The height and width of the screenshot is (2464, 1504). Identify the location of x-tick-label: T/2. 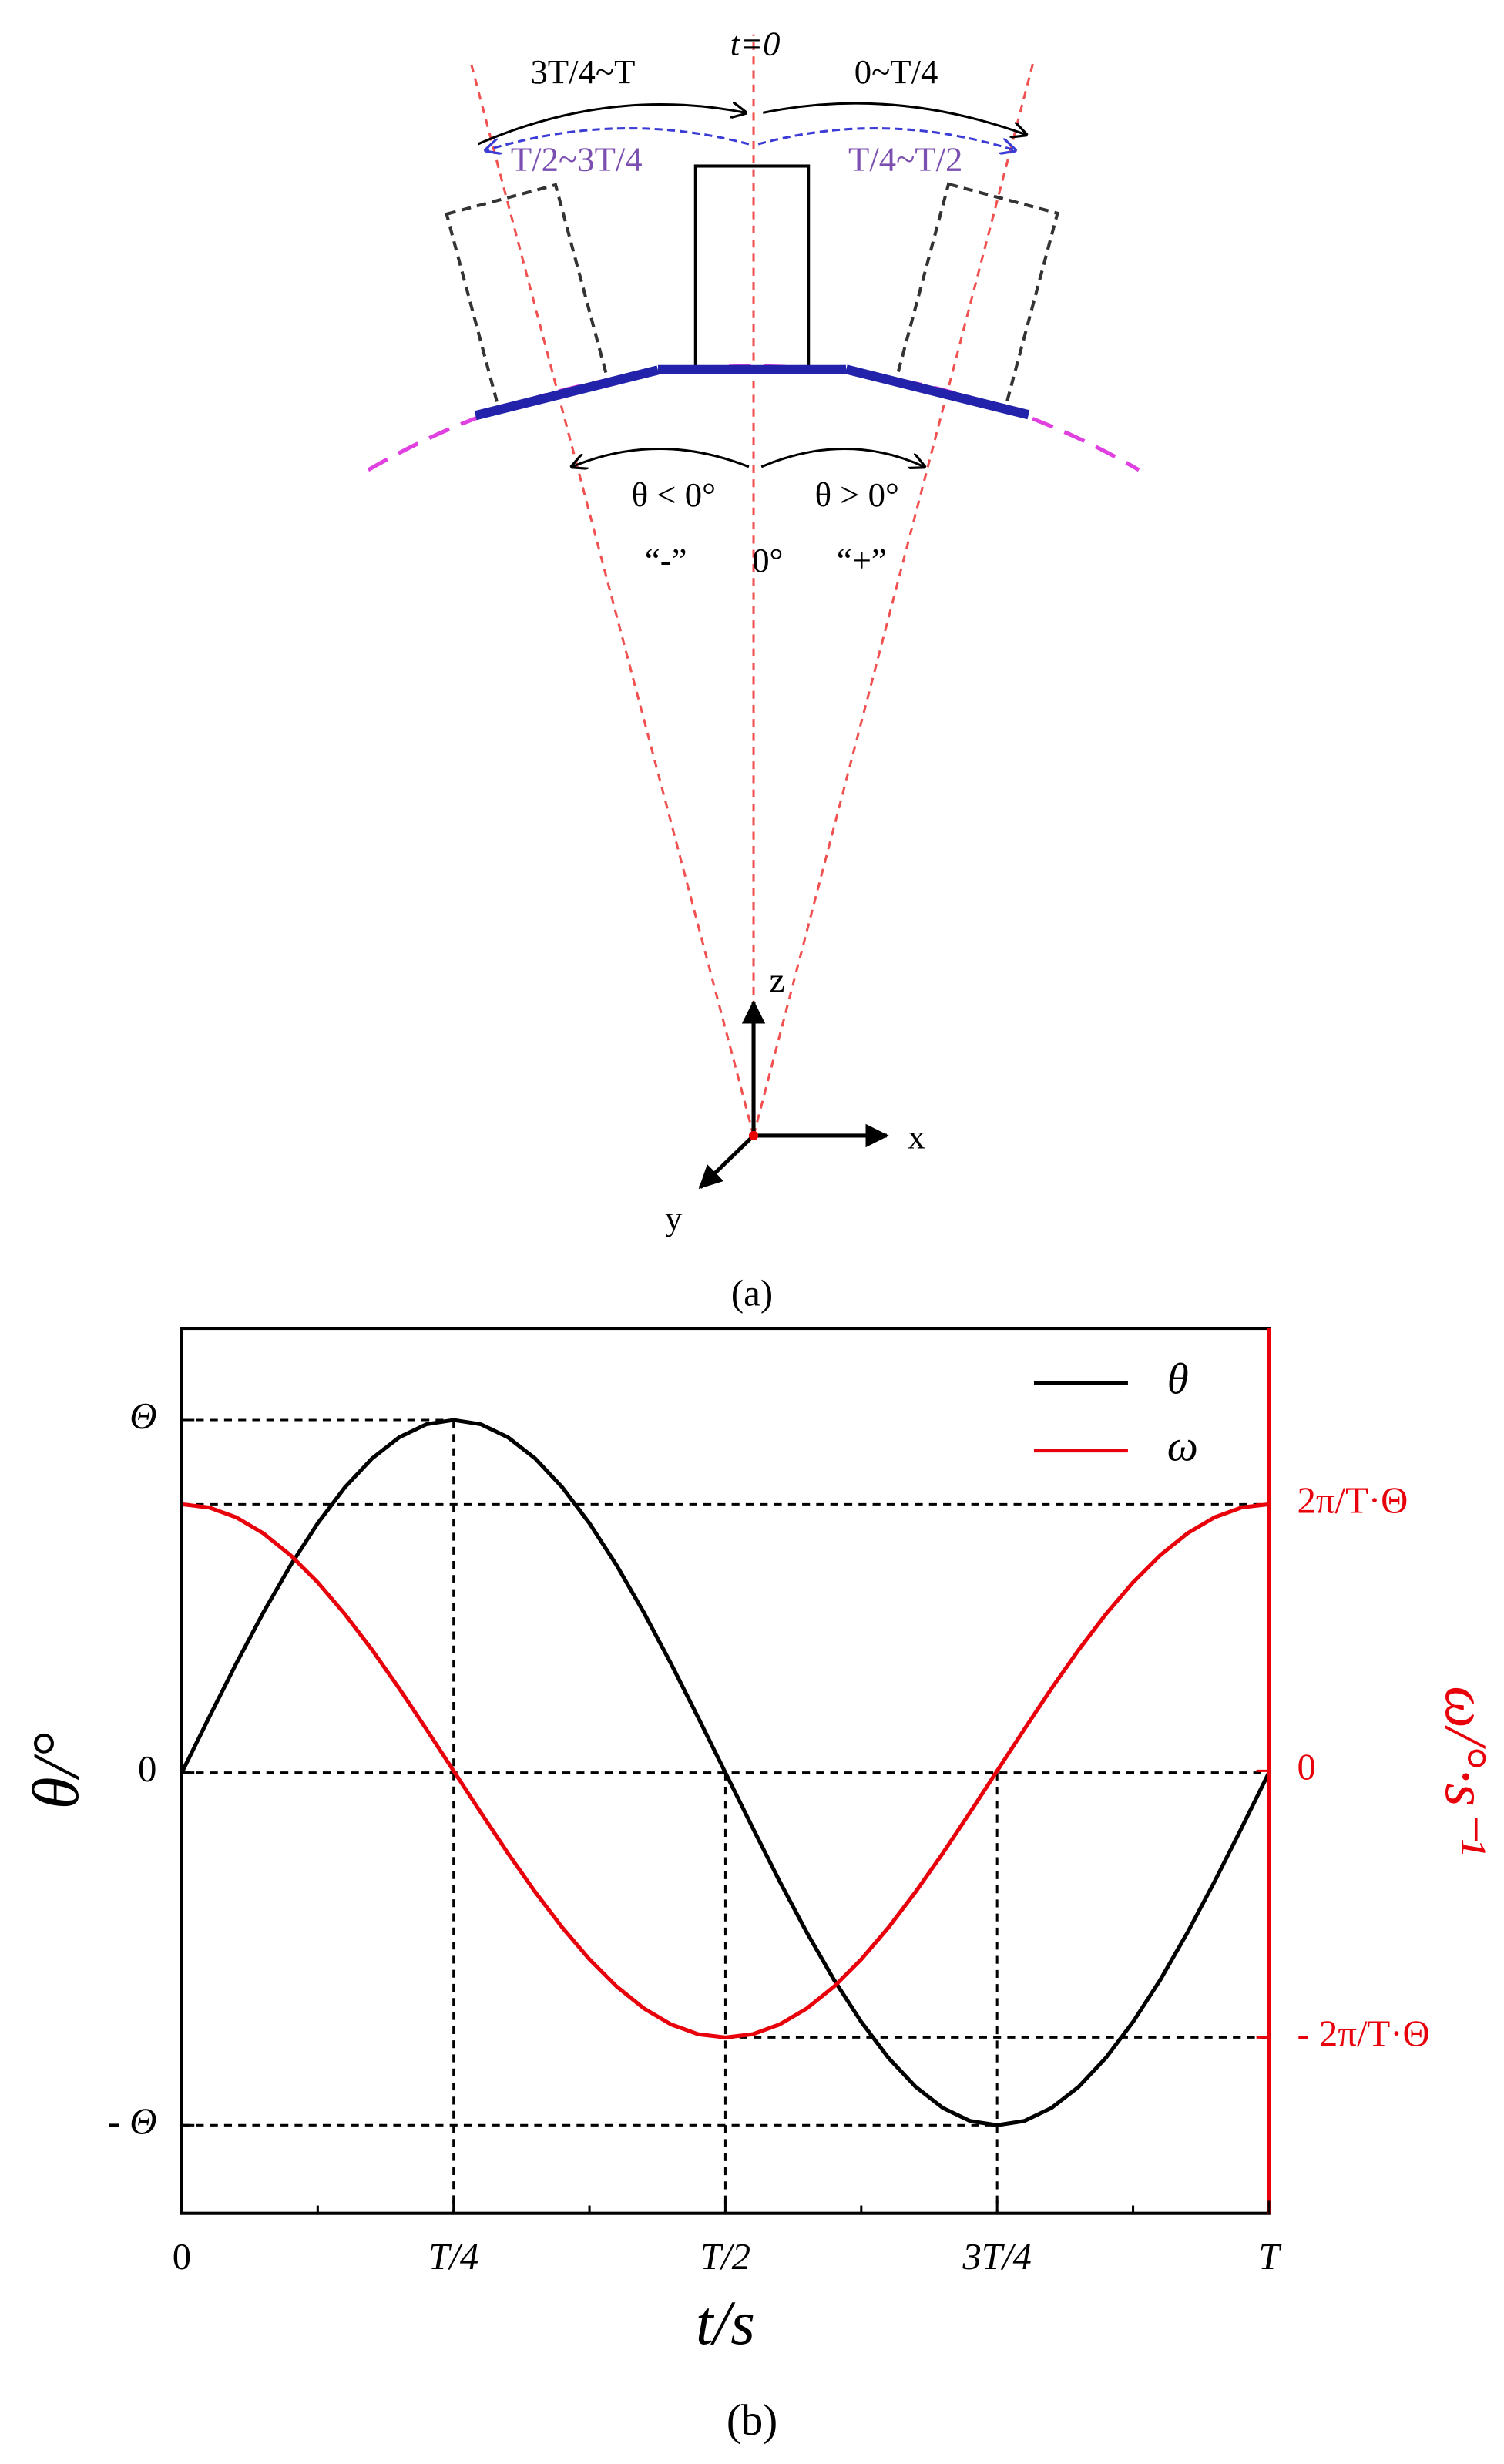
(725, 2257).